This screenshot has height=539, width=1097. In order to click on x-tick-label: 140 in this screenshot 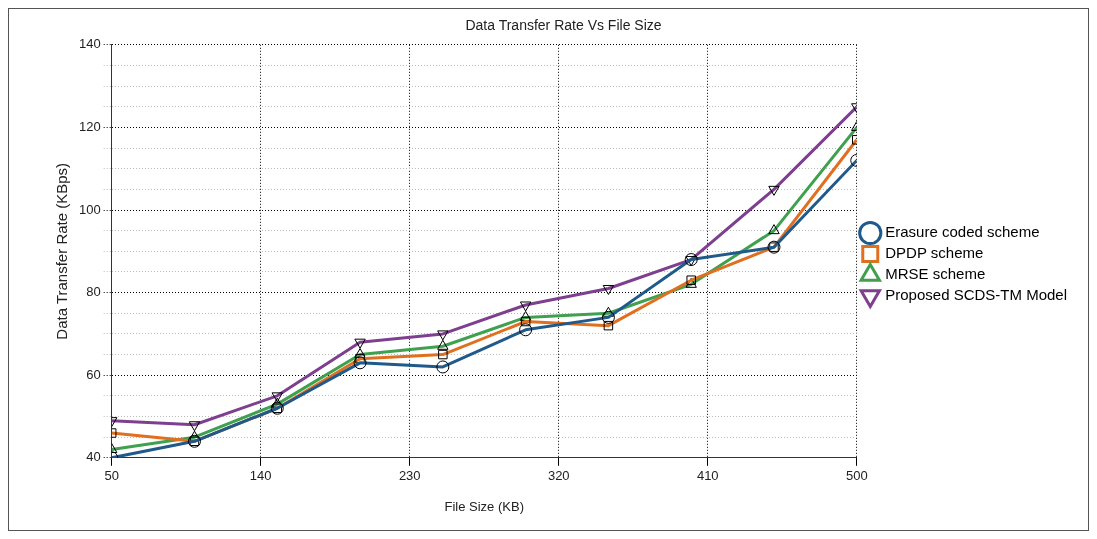, I will do `click(260, 476)`.